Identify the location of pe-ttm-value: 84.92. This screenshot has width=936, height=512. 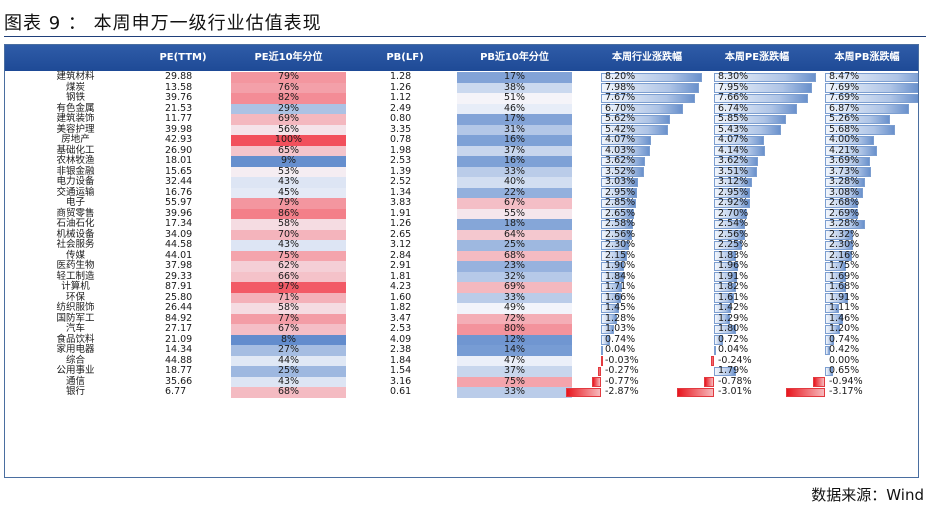
(179, 318).